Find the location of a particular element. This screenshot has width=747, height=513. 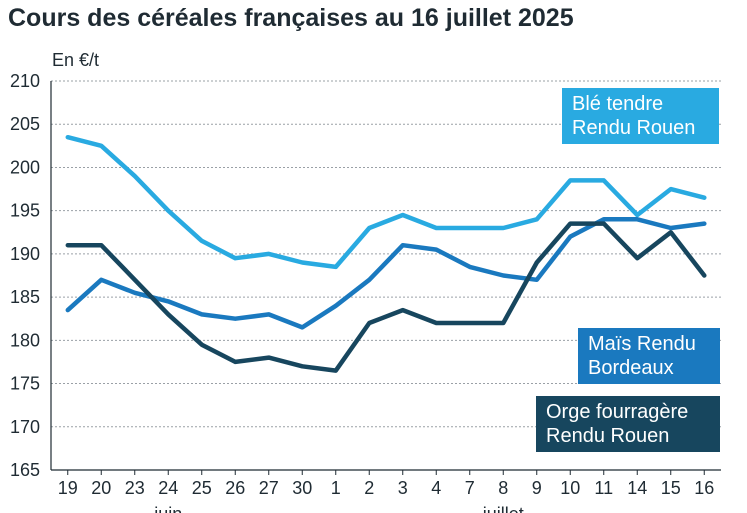

x-tick-label: 27 is located at coordinates (269, 488).